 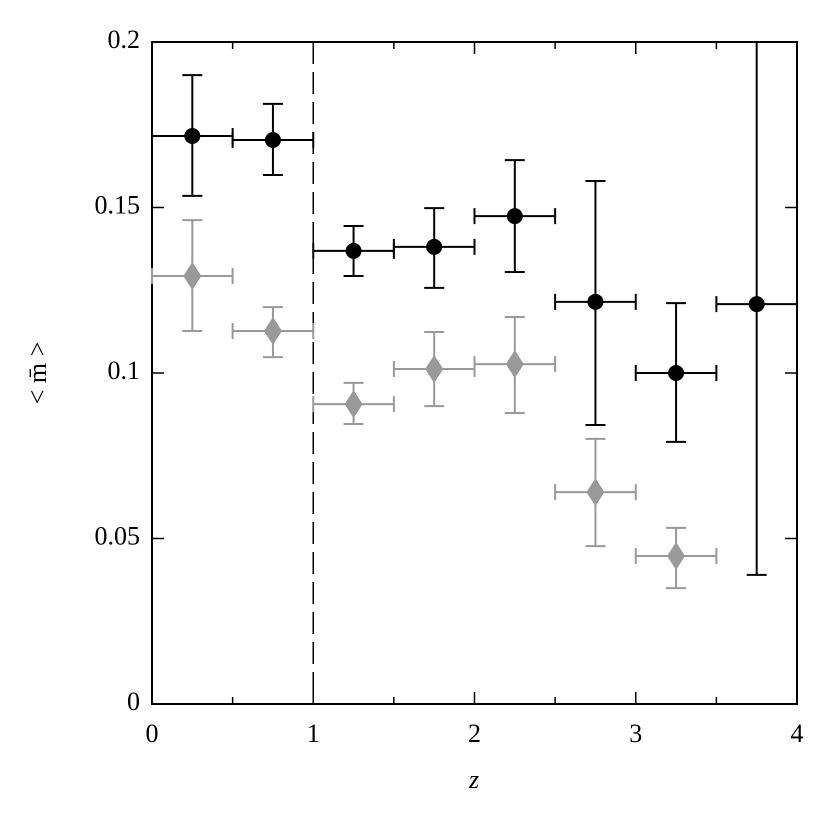 What do you see at coordinates (313, 733) in the screenshot?
I see `x-tick-label: 1` at bounding box center [313, 733].